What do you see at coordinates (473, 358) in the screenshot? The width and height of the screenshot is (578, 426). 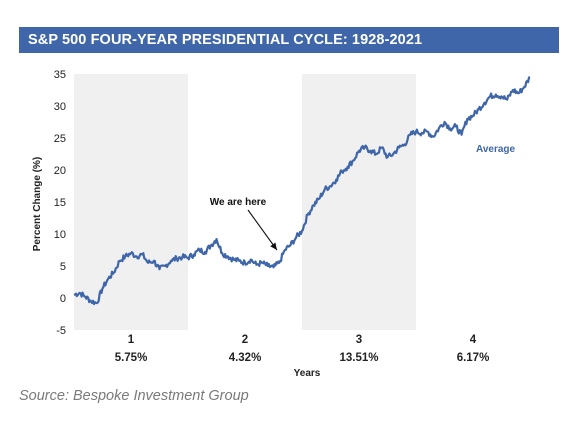 I see `year-percent-4: 6.17%` at bounding box center [473, 358].